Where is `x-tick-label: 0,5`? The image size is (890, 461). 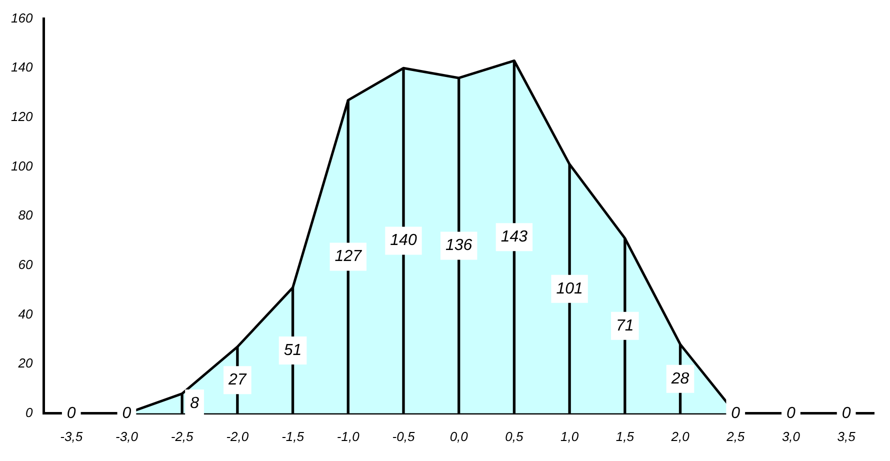 x-tick-label: 0,5 is located at coordinates (514, 436).